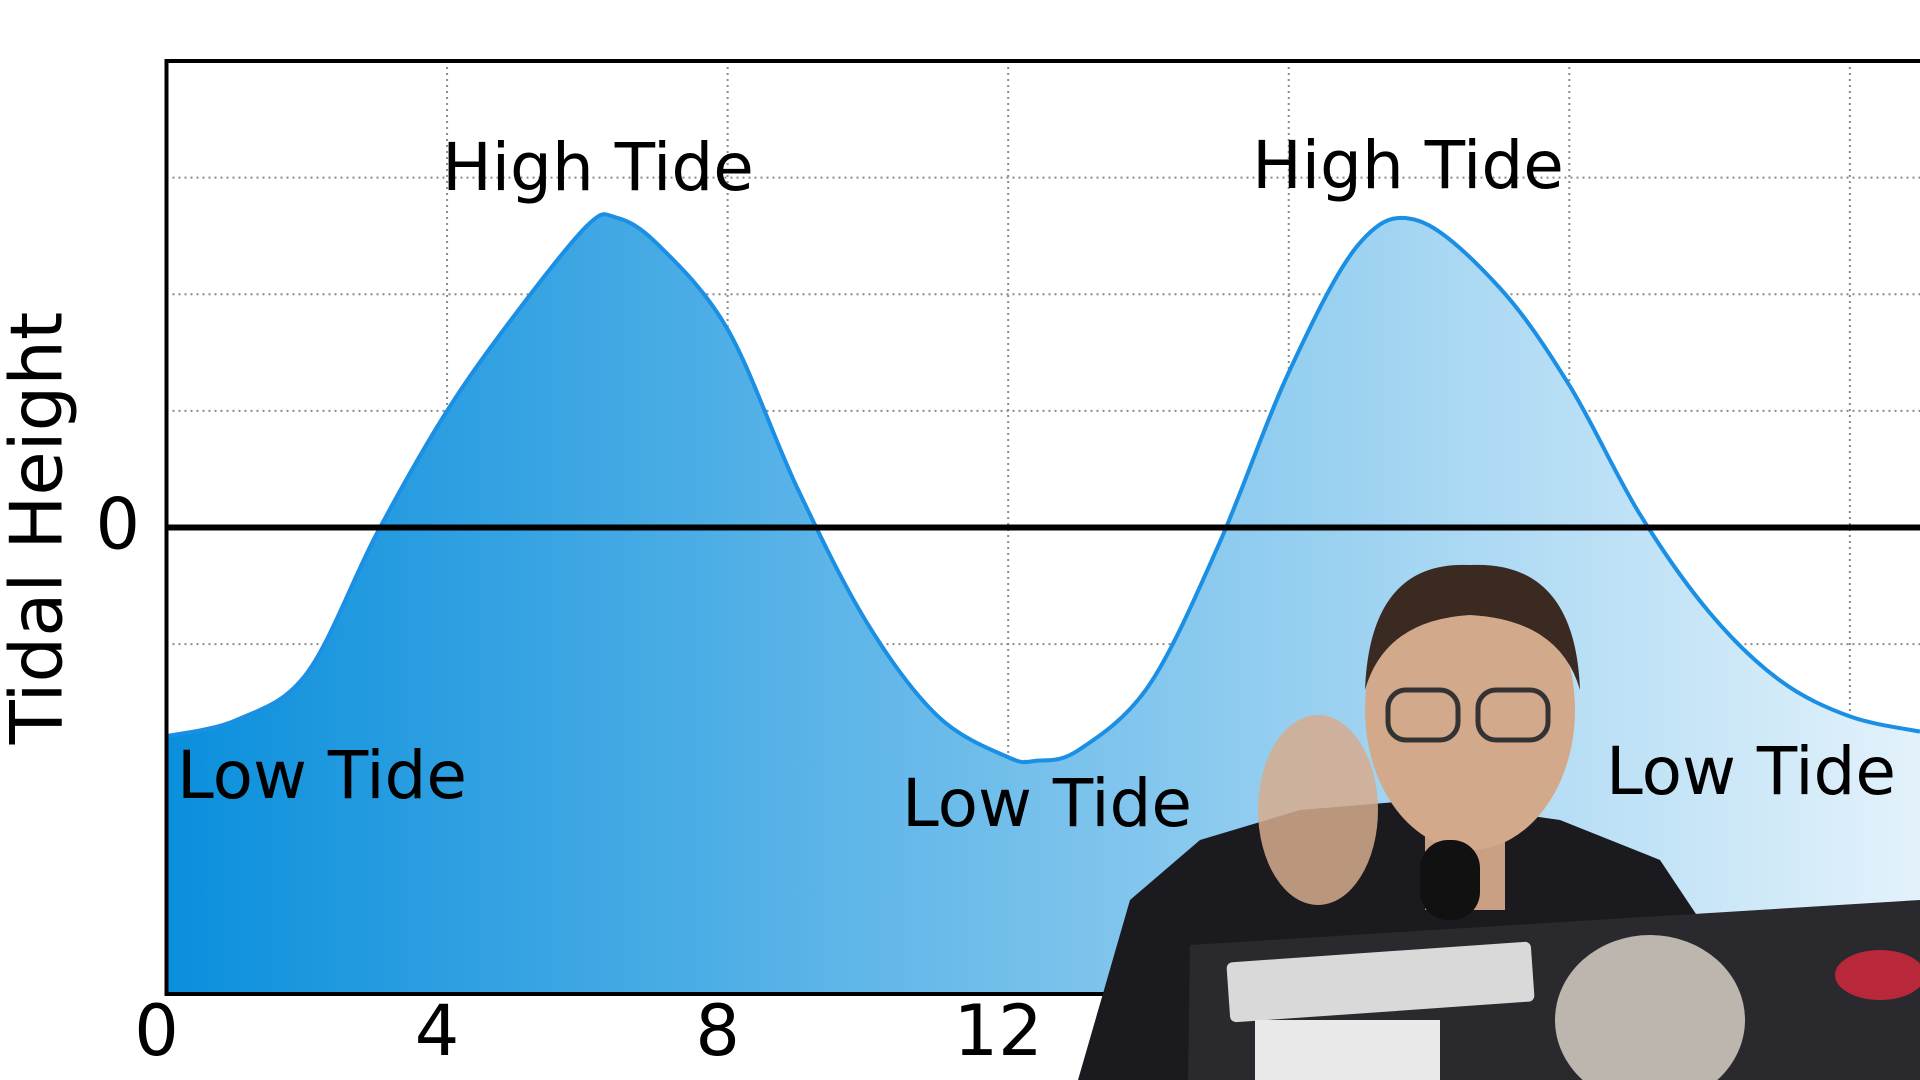 This screenshot has height=1080, width=1920. Describe the element at coordinates (1318, 810) in the screenshot. I see `person-hand` at that location.